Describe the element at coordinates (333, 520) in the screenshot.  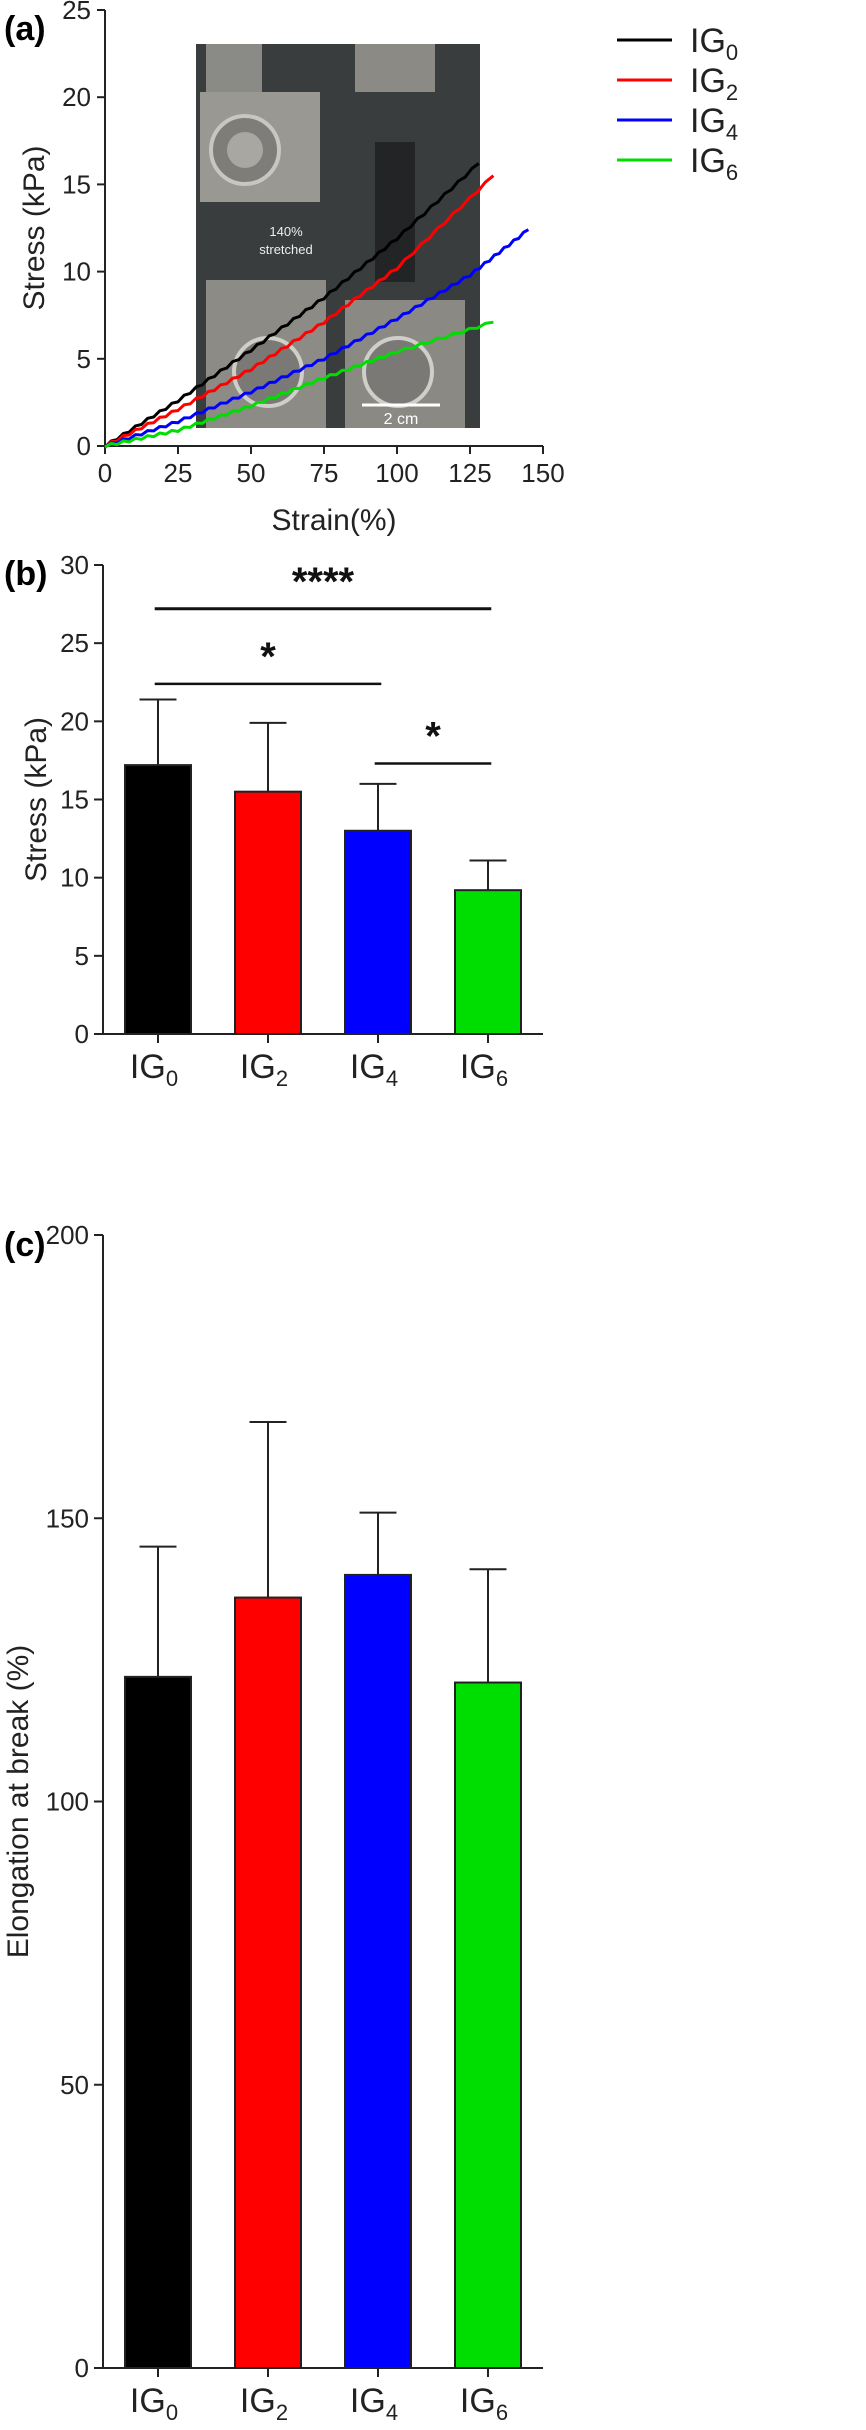
I see `x-axis-title: Strain(%)` at that location.